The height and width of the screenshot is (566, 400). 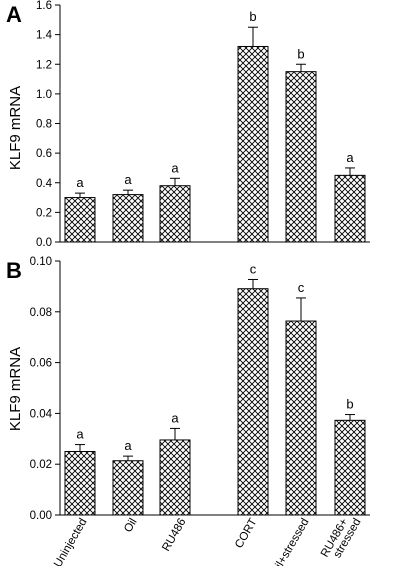 I want to click on panel-a-y-tick-label: 1.2, so click(x=44, y=65).